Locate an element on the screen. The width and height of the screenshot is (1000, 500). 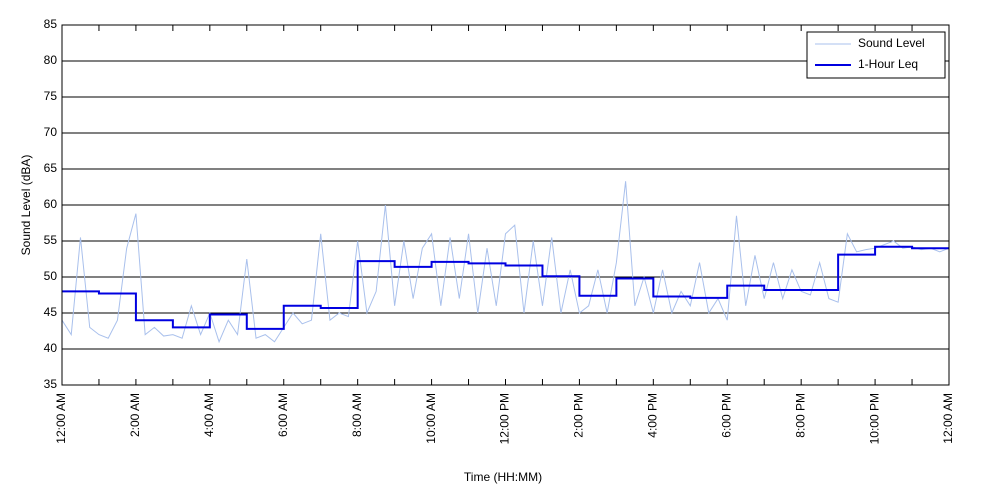
y-tick-label: 75 is located at coordinates (51, 96).